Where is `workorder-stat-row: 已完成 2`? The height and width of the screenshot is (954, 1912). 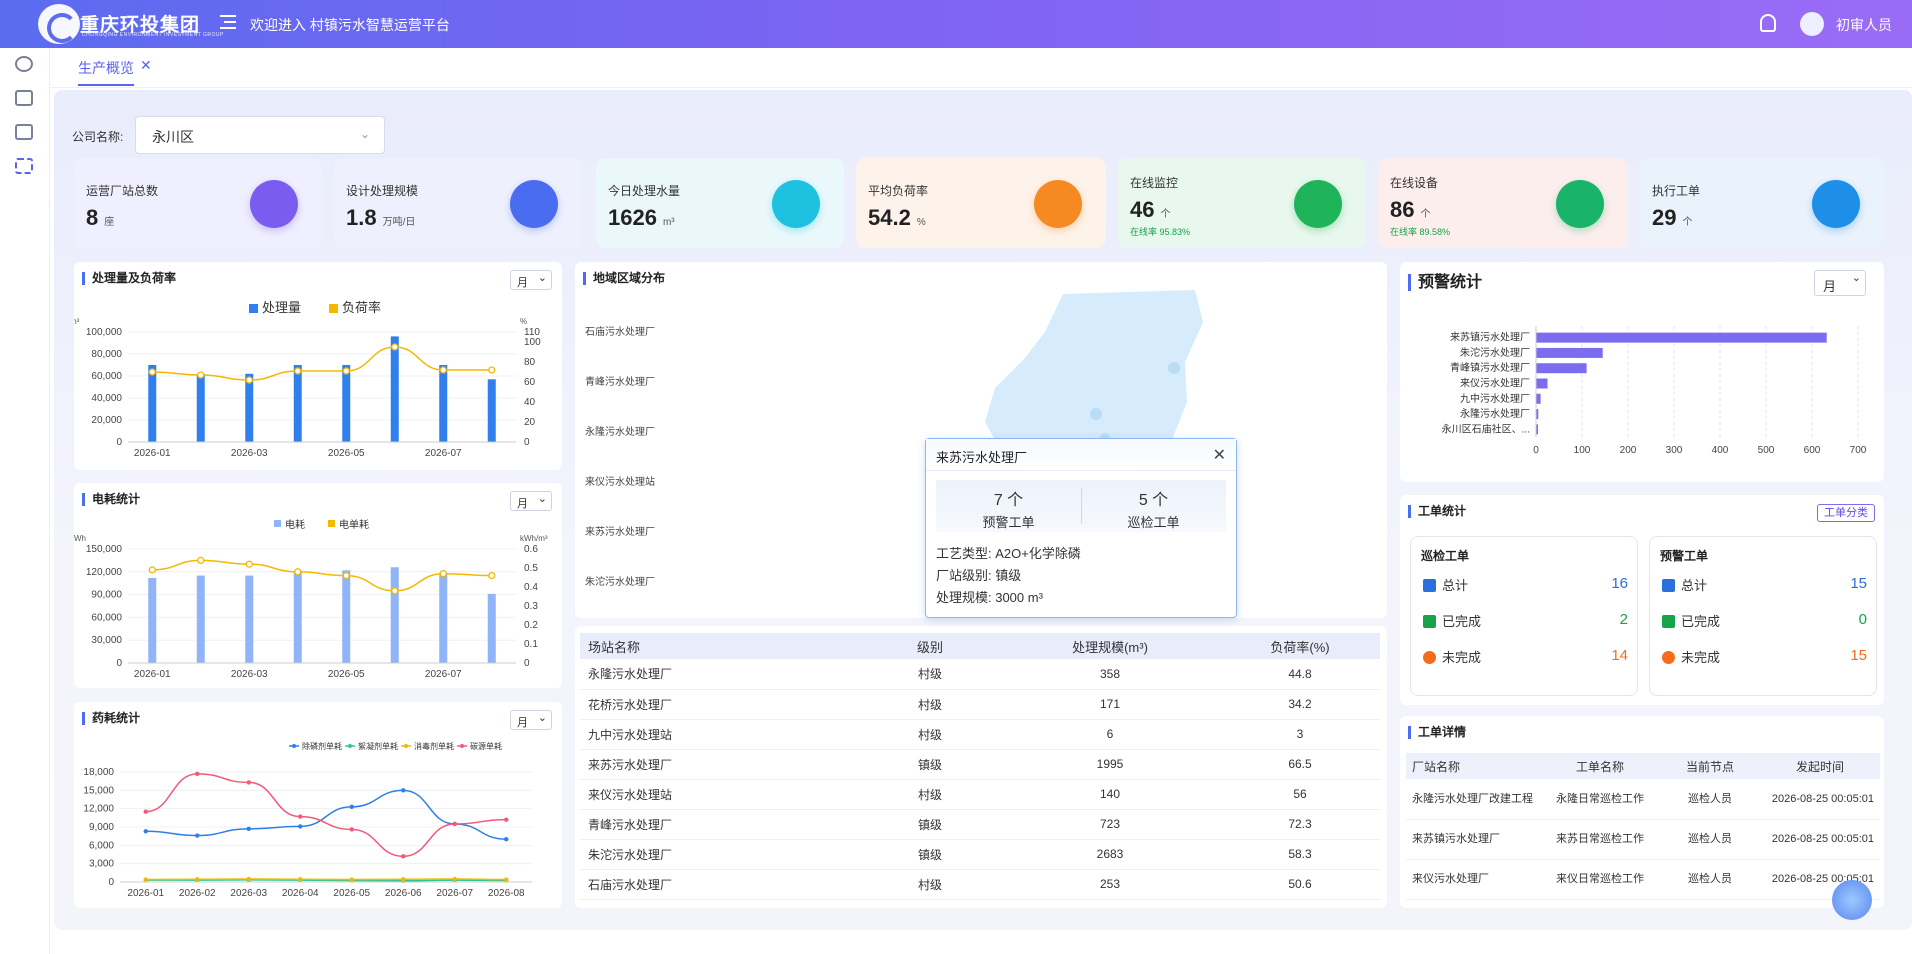
workorder-stat-row: 已完成 2 is located at coordinates (1525, 620).